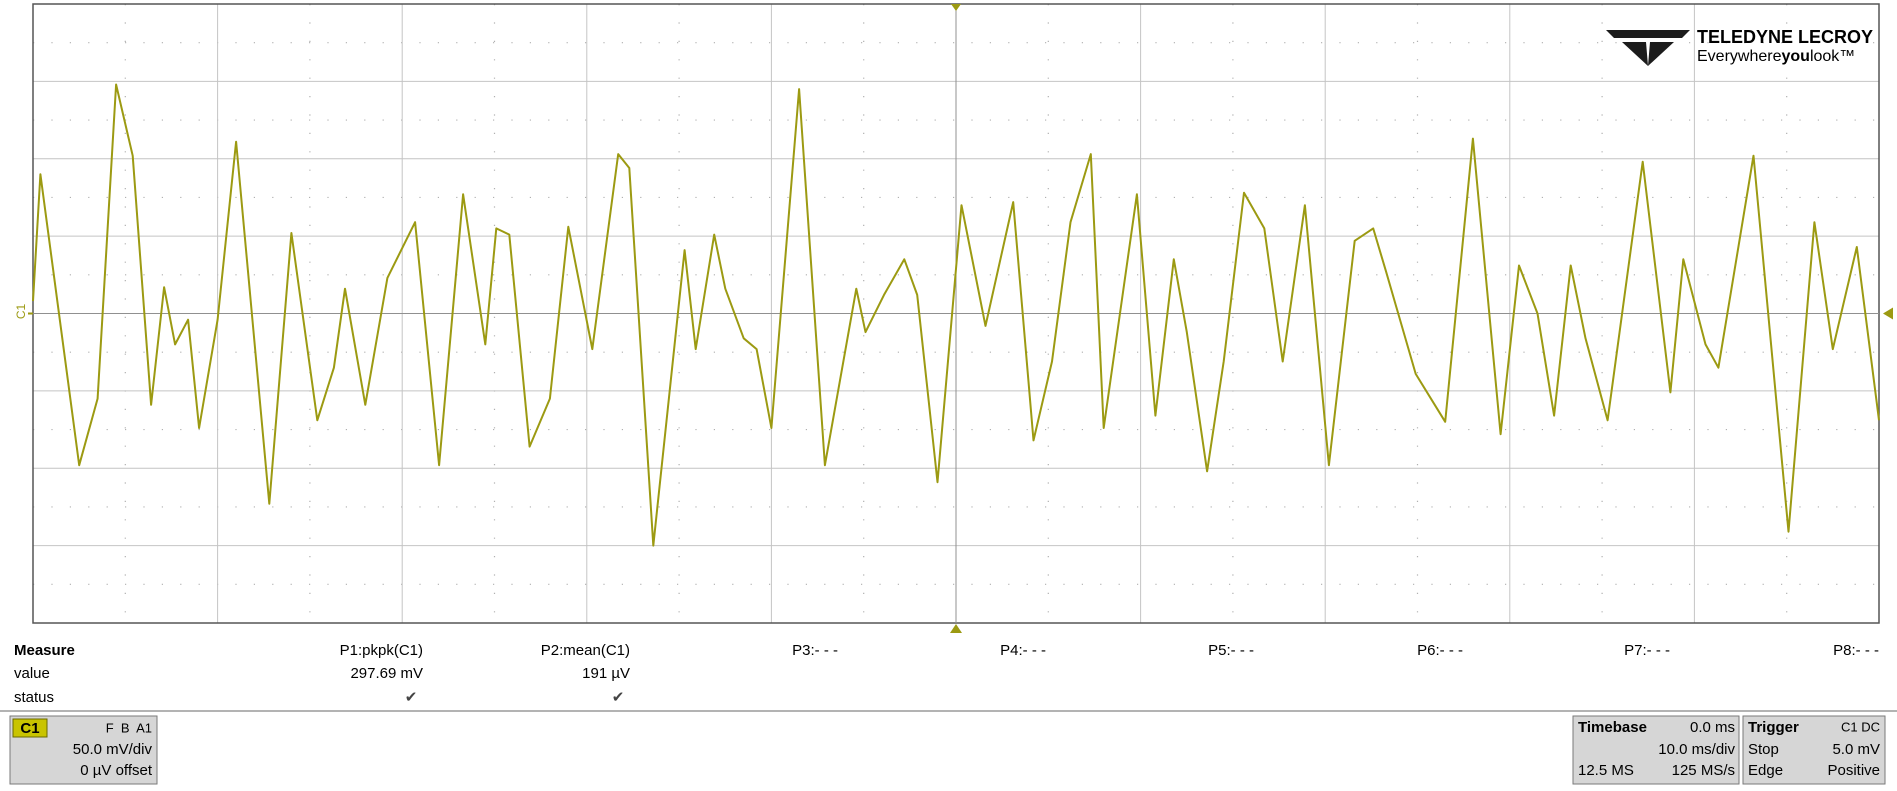  Describe the element at coordinates (1832, 56) in the screenshot. I see `tagline-part: look™` at that location.